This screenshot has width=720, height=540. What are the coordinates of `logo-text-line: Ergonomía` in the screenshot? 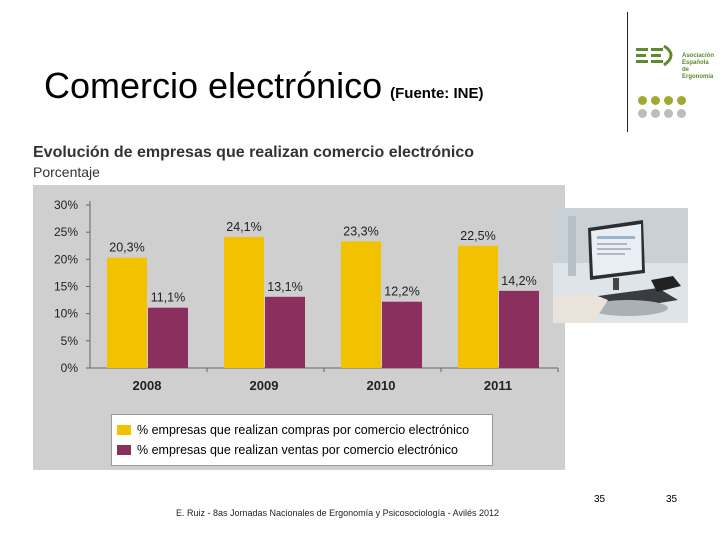 It's located at (698, 77).